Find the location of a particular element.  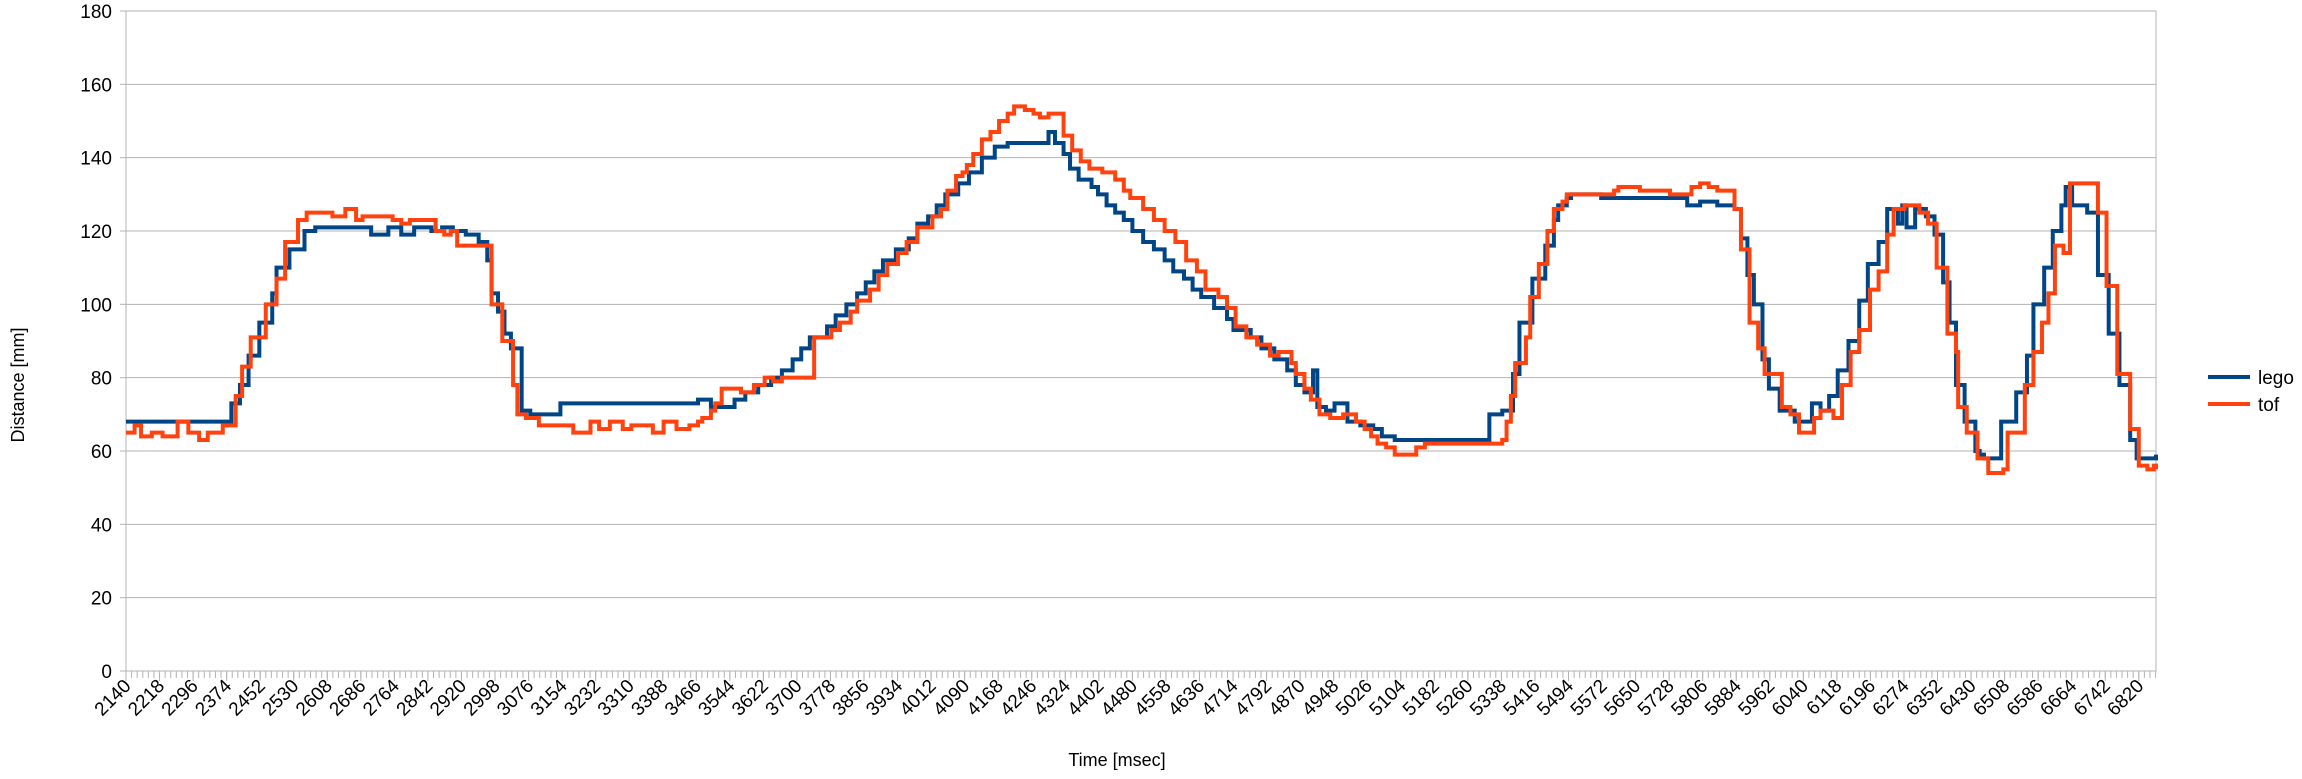

x-tick-label: 3778 is located at coordinates (817, 698).